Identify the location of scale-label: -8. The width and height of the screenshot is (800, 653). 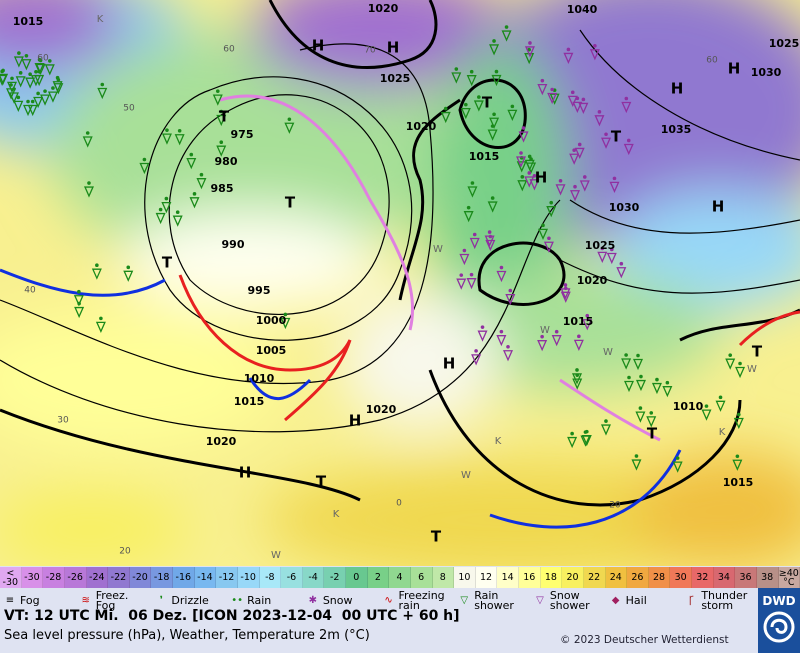
(270, 577).